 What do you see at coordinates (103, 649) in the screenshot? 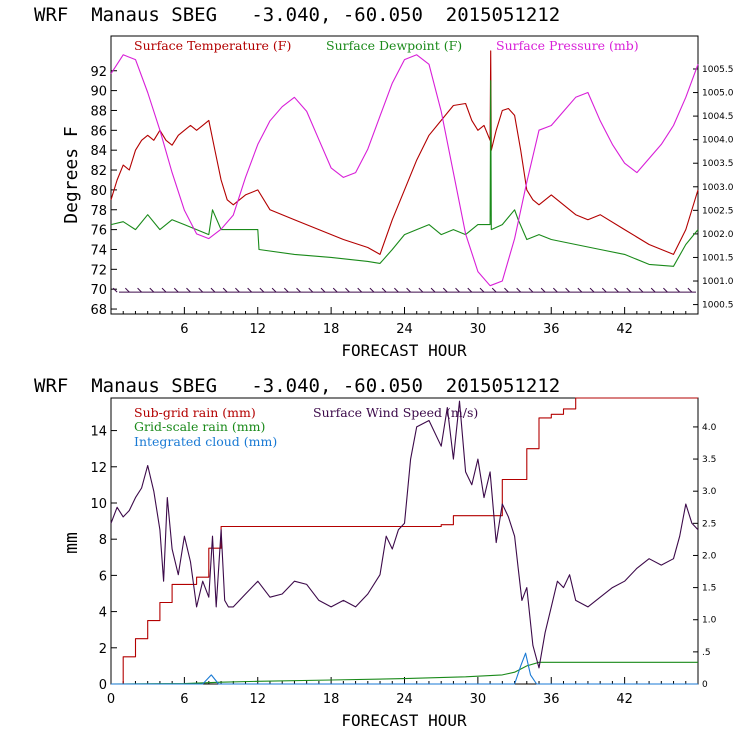
I see `y-tick-label: 2` at bounding box center [103, 649].